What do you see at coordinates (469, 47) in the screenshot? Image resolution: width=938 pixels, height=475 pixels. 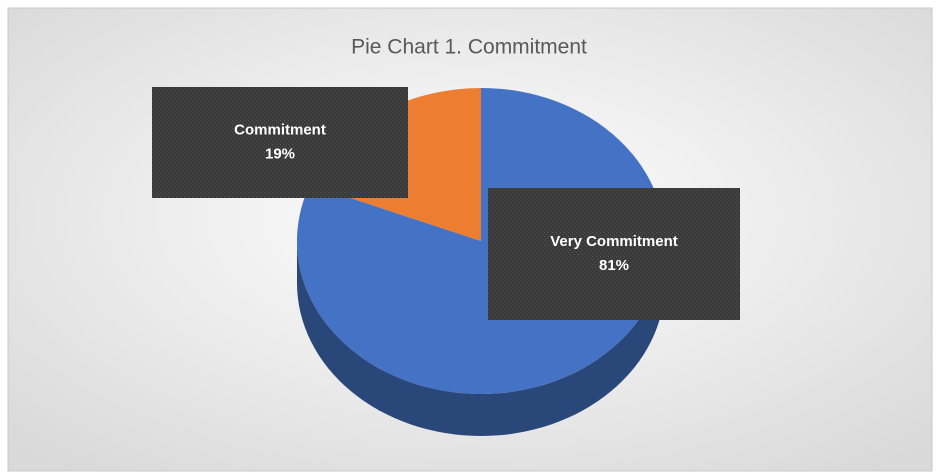 I see `chart-title: Pie Chart 1. Commitment` at bounding box center [469, 47].